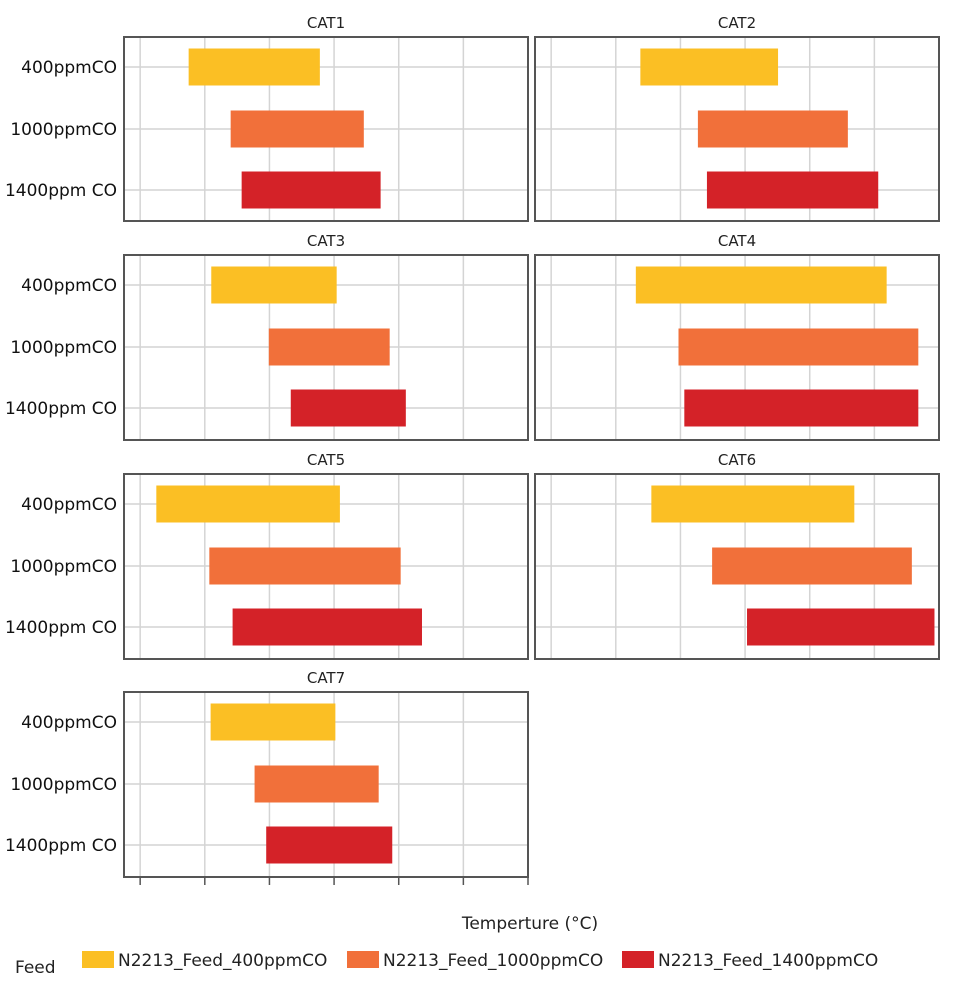 The height and width of the screenshot is (986, 954). What do you see at coordinates (841, 627) in the screenshot?
I see `bar-cat6-1400ppmco` at bounding box center [841, 627].